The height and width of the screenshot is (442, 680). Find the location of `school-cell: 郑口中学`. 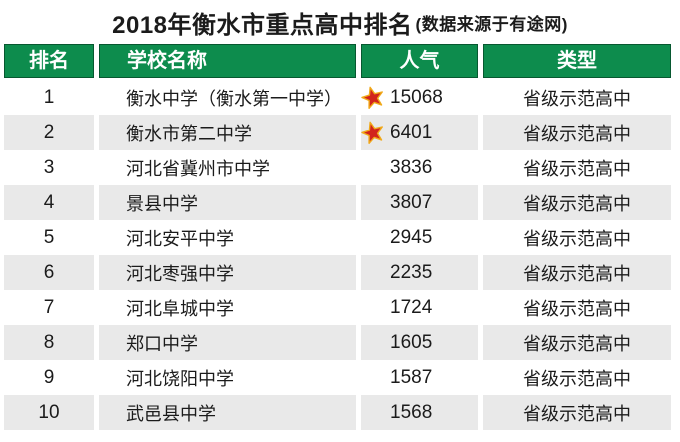

school-cell: 郑口中学 is located at coordinates (227, 342).